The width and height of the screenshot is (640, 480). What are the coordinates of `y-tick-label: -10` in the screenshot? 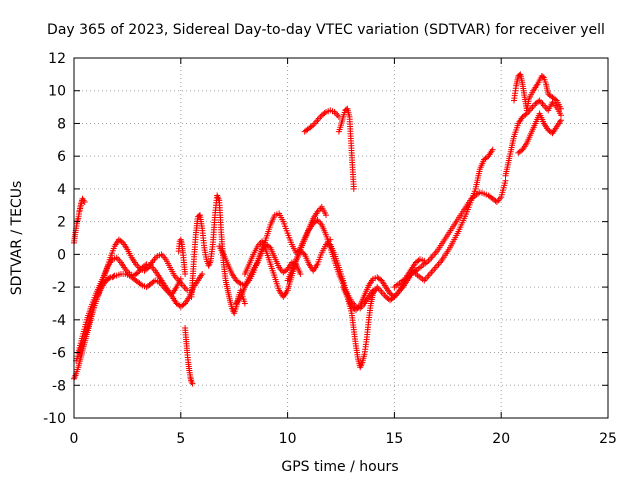 It's located at (54, 419).